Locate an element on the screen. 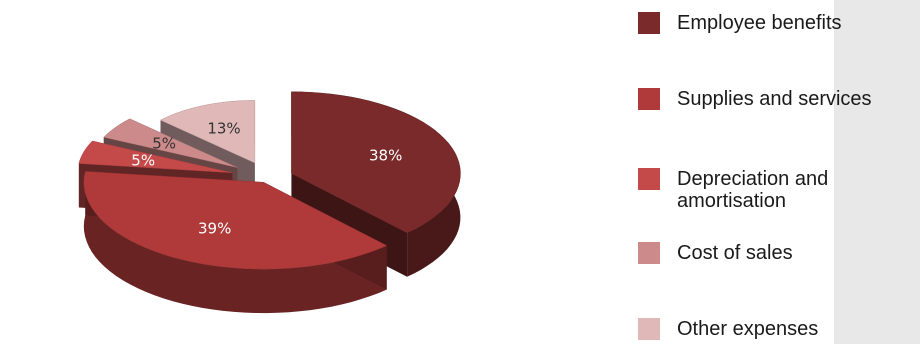 Image resolution: width=920 pixels, height=344 pixels. legend-item-supplies-and-services: Supplies and services is located at coordinates (772, 99).